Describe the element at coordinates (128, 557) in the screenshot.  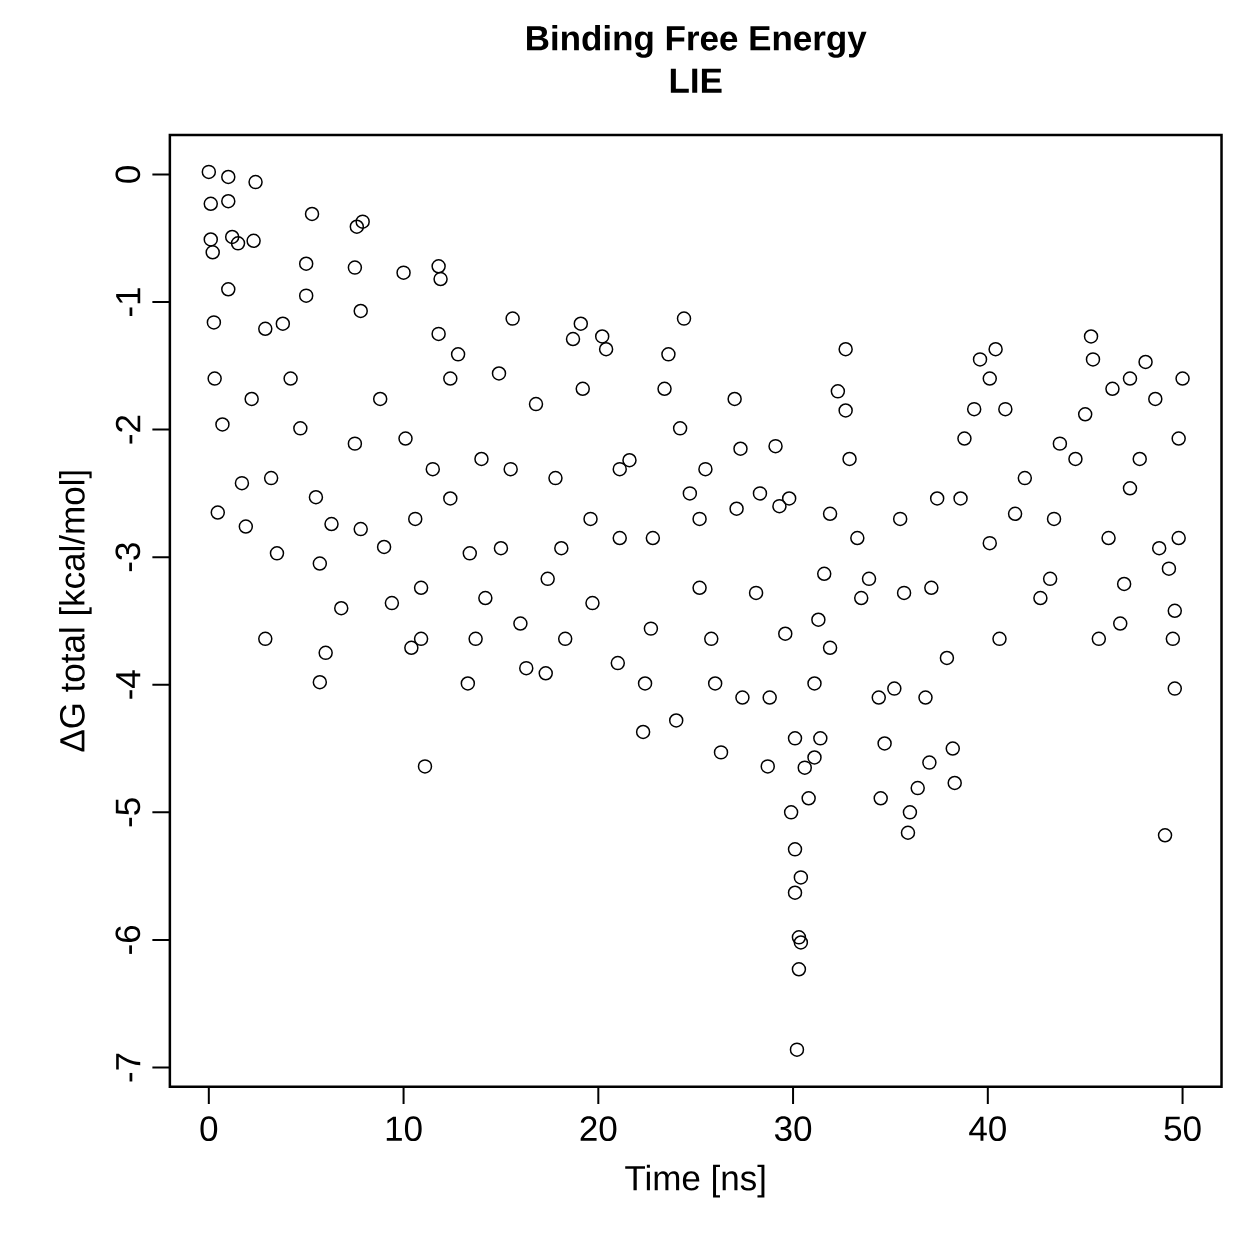
I see `y-tick-label: -3` at that location.